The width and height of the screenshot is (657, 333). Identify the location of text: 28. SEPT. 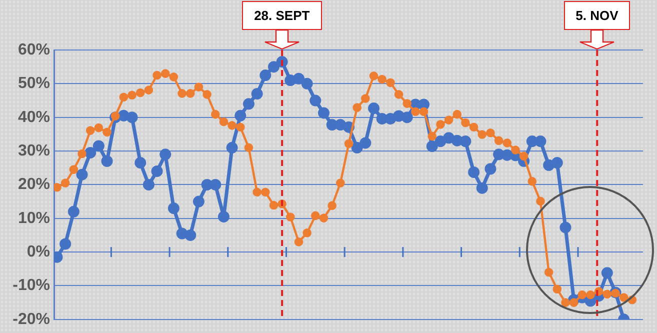
(282, 15).